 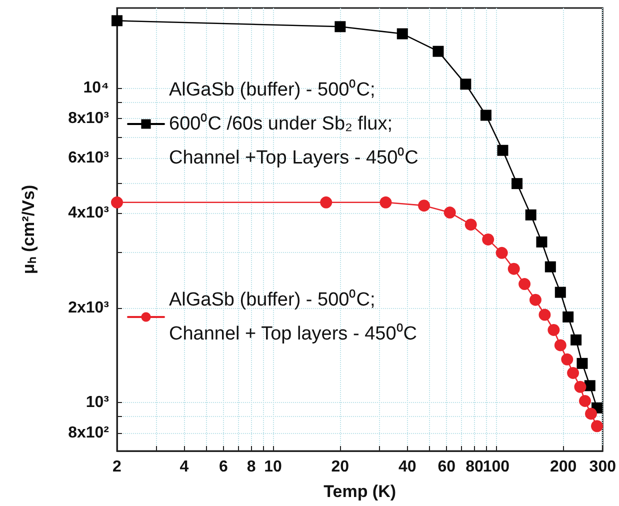 What do you see at coordinates (340, 467) in the screenshot?
I see `x-tick-label: 20` at bounding box center [340, 467].